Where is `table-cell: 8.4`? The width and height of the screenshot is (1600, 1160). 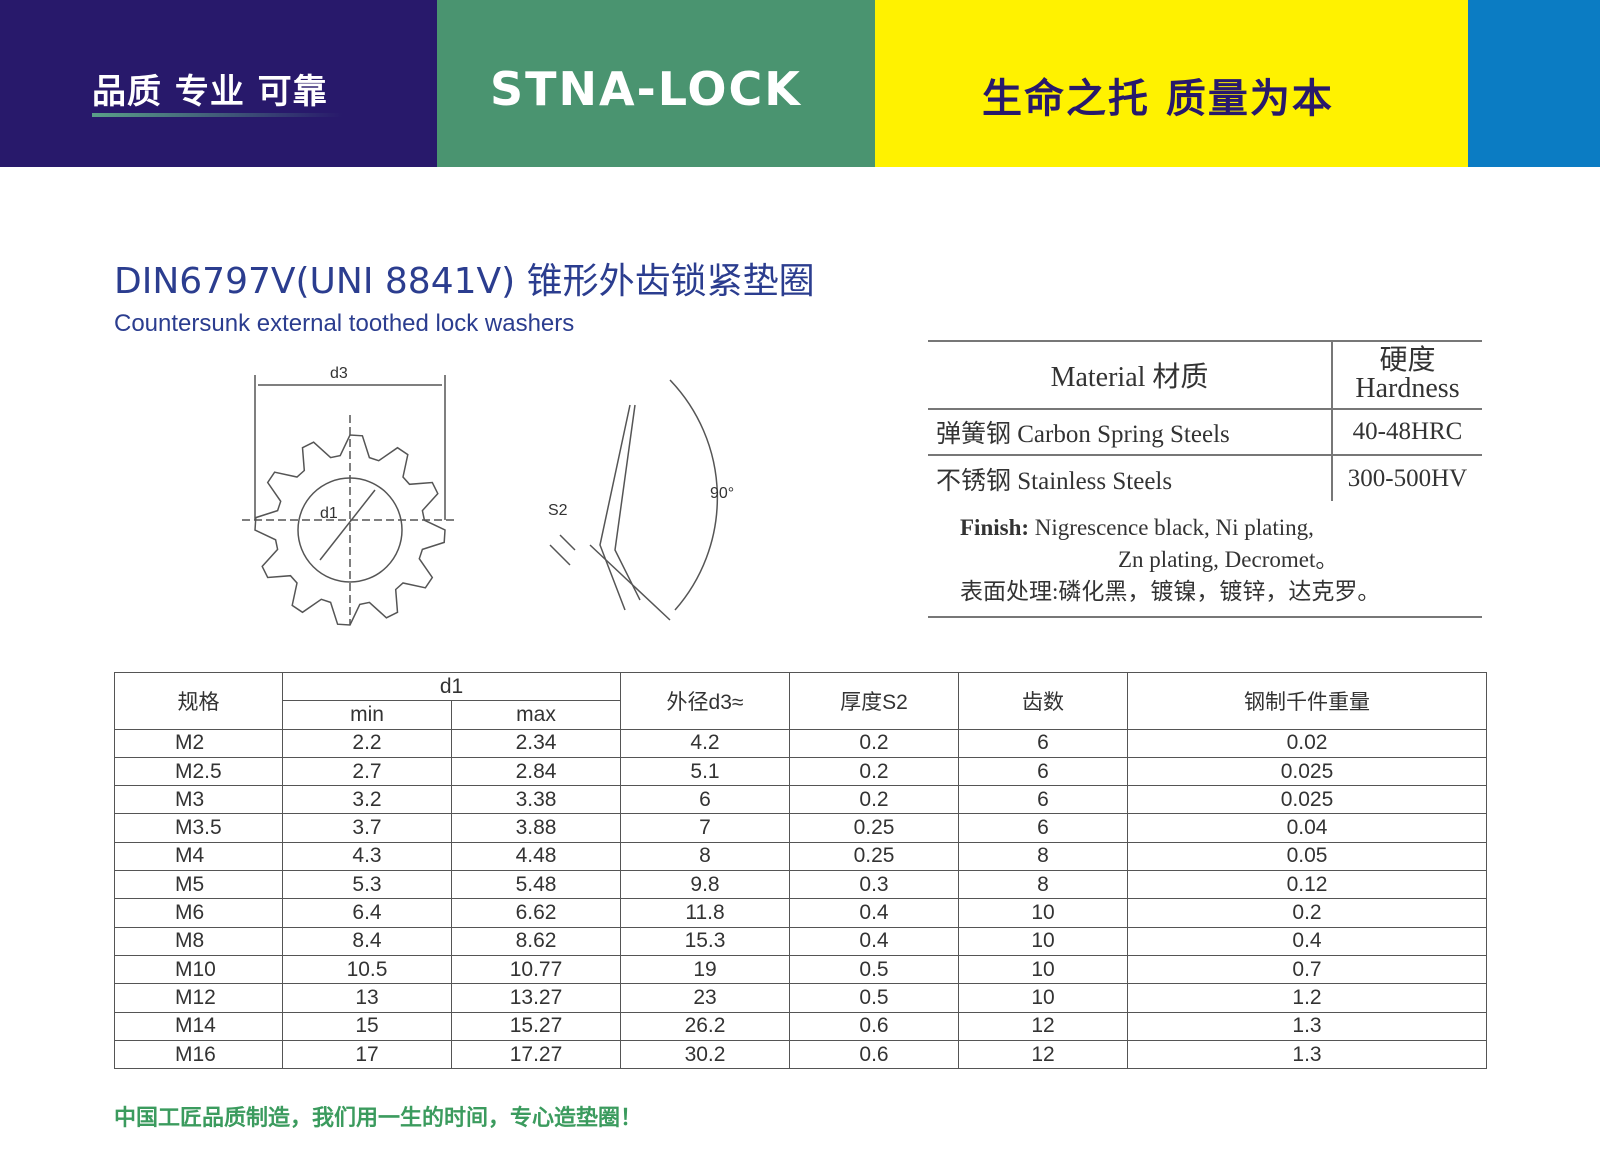
table-cell: 8.4 is located at coordinates (367, 941).